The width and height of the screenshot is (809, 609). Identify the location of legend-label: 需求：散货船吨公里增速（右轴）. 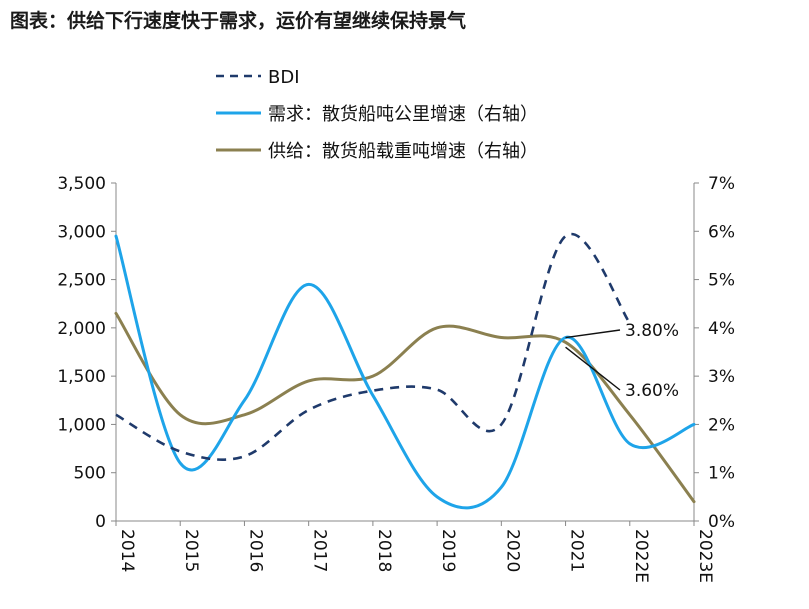
(403, 114).